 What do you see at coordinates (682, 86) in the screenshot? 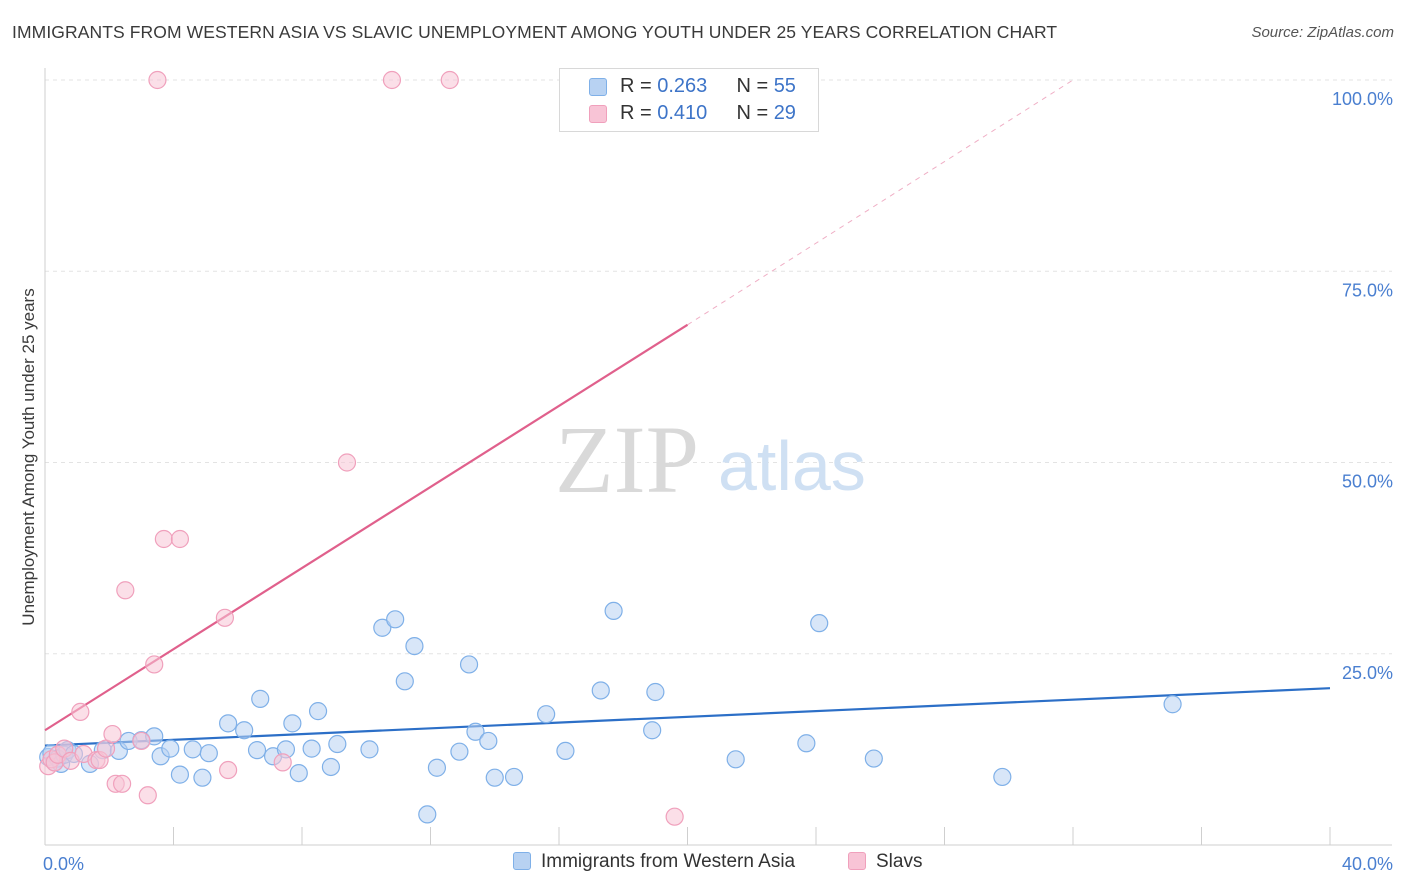
I see `legend-r-value: 0.263` at bounding box center [682, 86].